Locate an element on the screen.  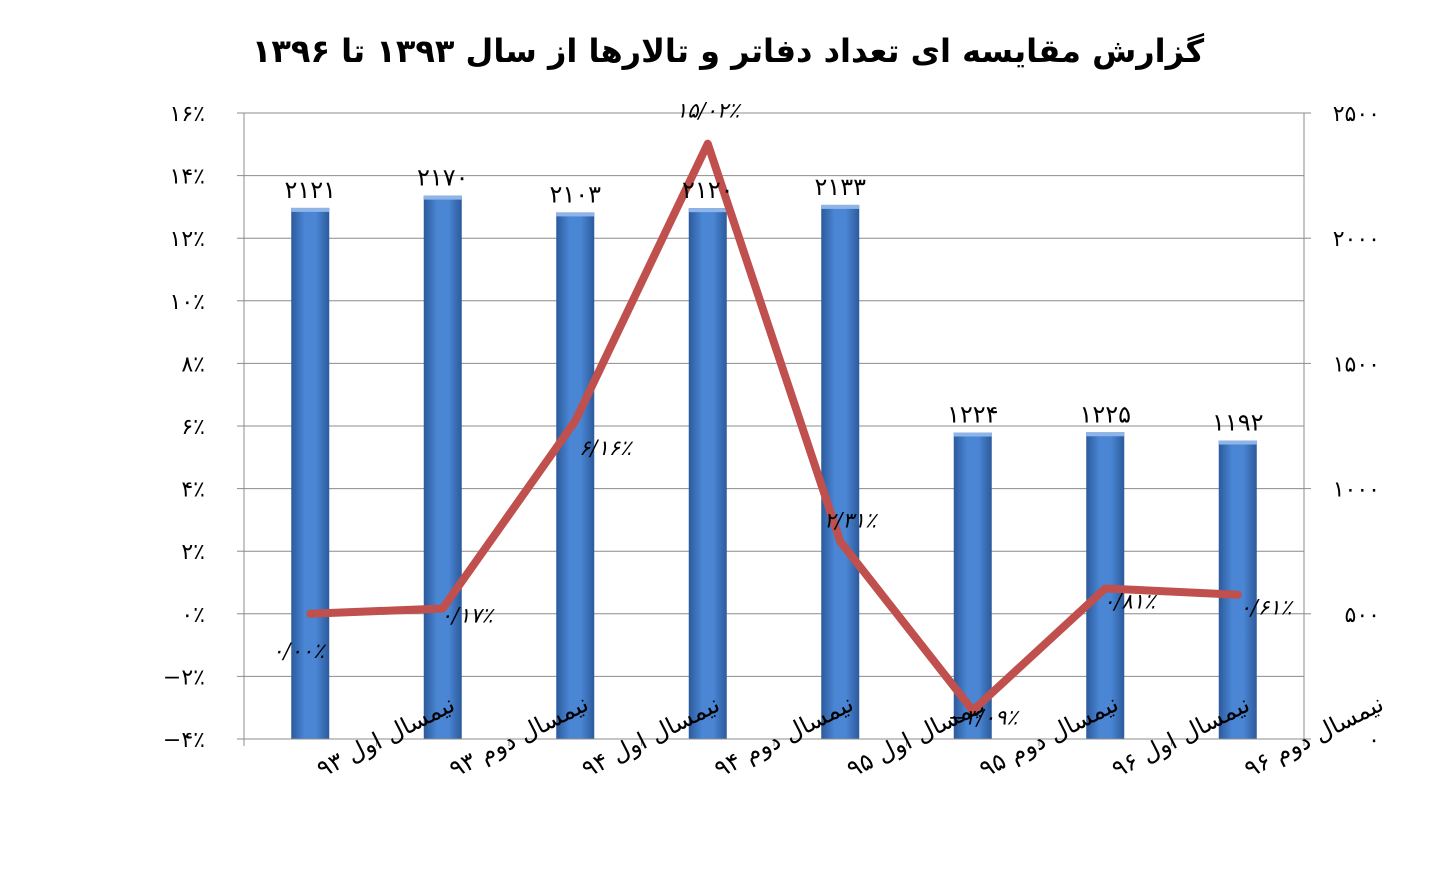
bar-value-label: ۱۱۹۲ is located at coordinates (1238, 423).